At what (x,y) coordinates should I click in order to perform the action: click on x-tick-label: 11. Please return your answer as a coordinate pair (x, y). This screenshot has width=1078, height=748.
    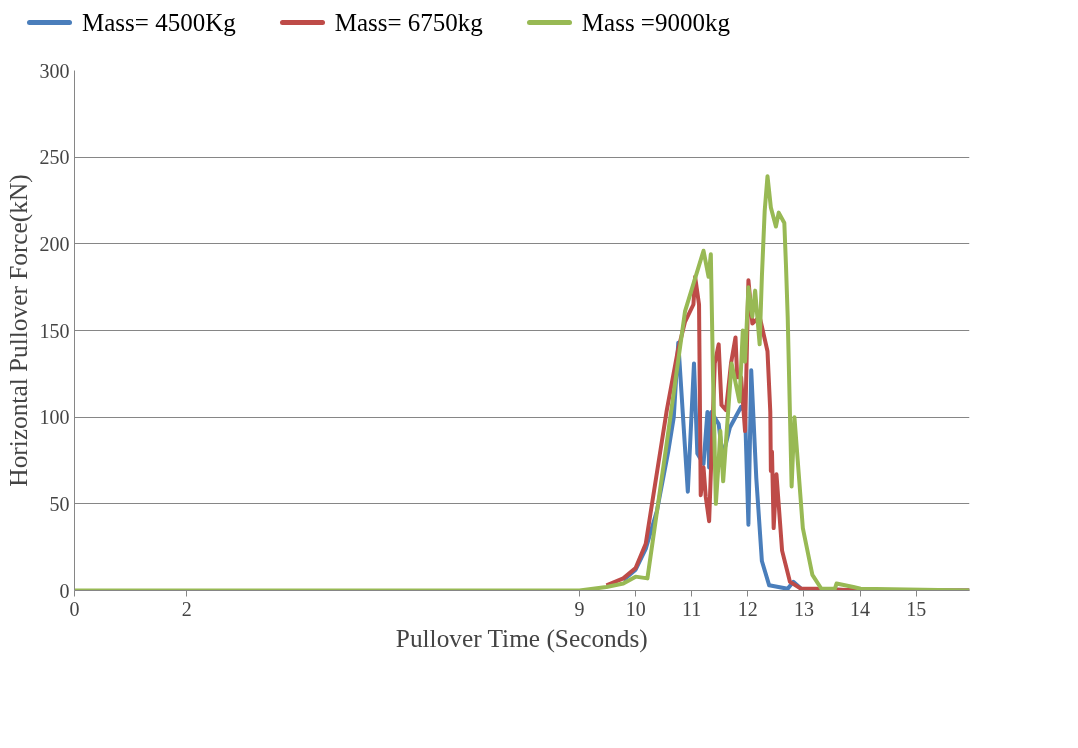
    Looking at the image, I should click on (692, 608).